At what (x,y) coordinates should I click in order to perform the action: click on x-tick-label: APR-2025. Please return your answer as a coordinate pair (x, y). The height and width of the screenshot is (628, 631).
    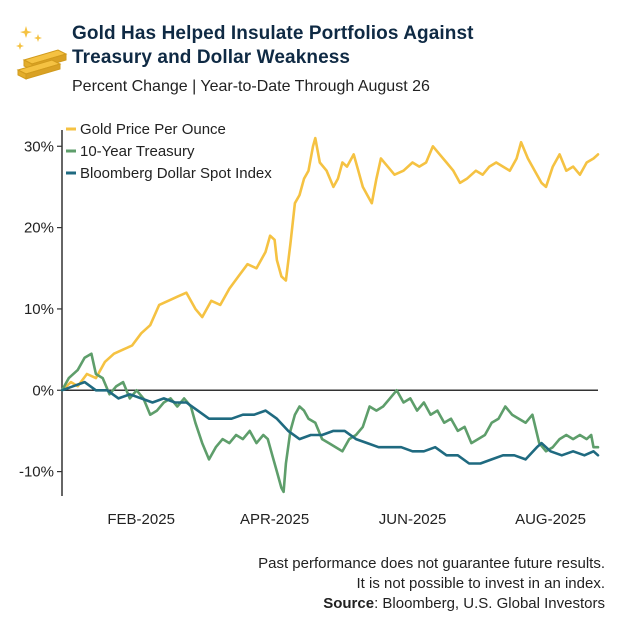
    Looking at the image, I should click on (274, 519).